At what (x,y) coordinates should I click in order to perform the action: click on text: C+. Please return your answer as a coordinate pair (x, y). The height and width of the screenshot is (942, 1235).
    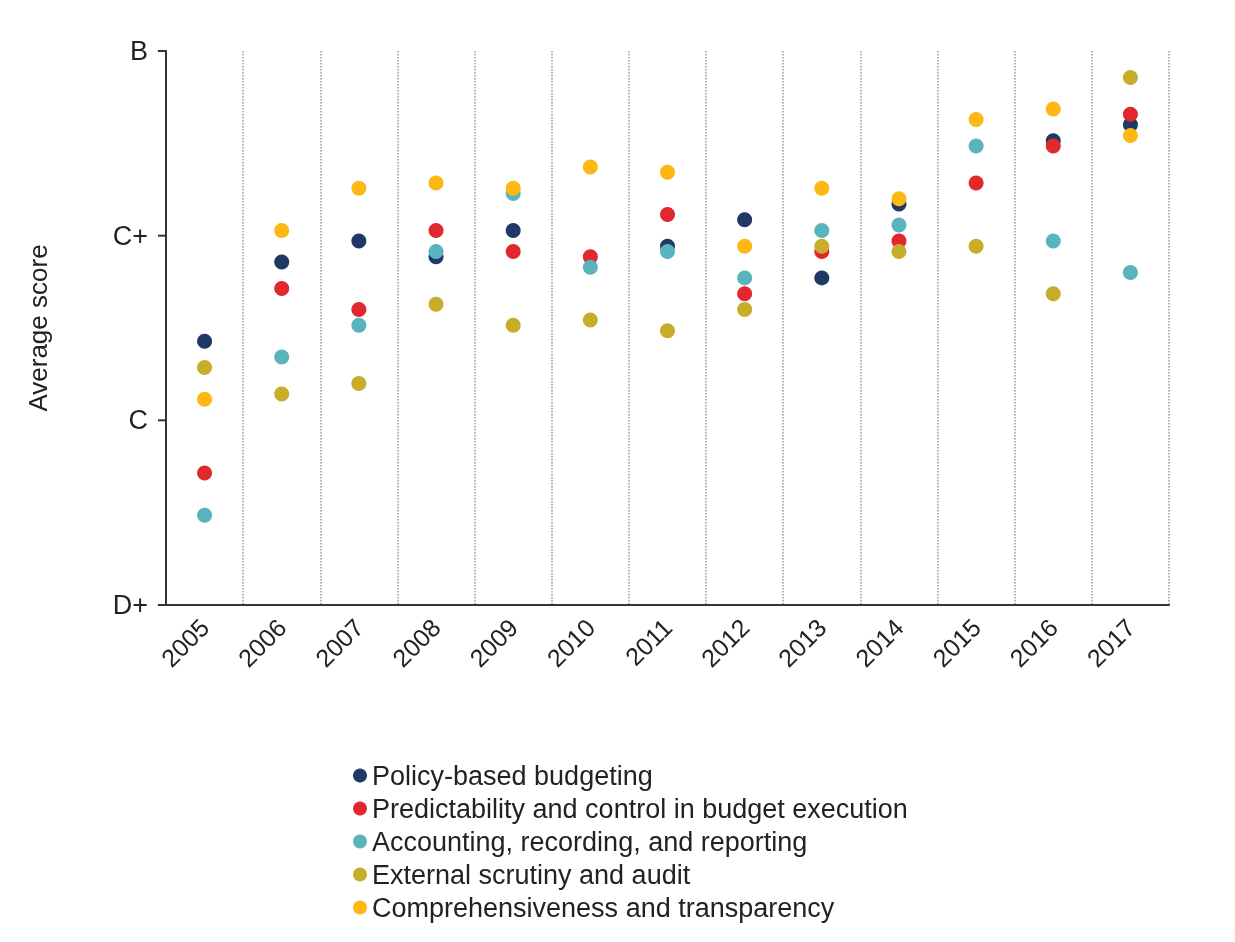
    Looking at the image, I should click on (130, 235).